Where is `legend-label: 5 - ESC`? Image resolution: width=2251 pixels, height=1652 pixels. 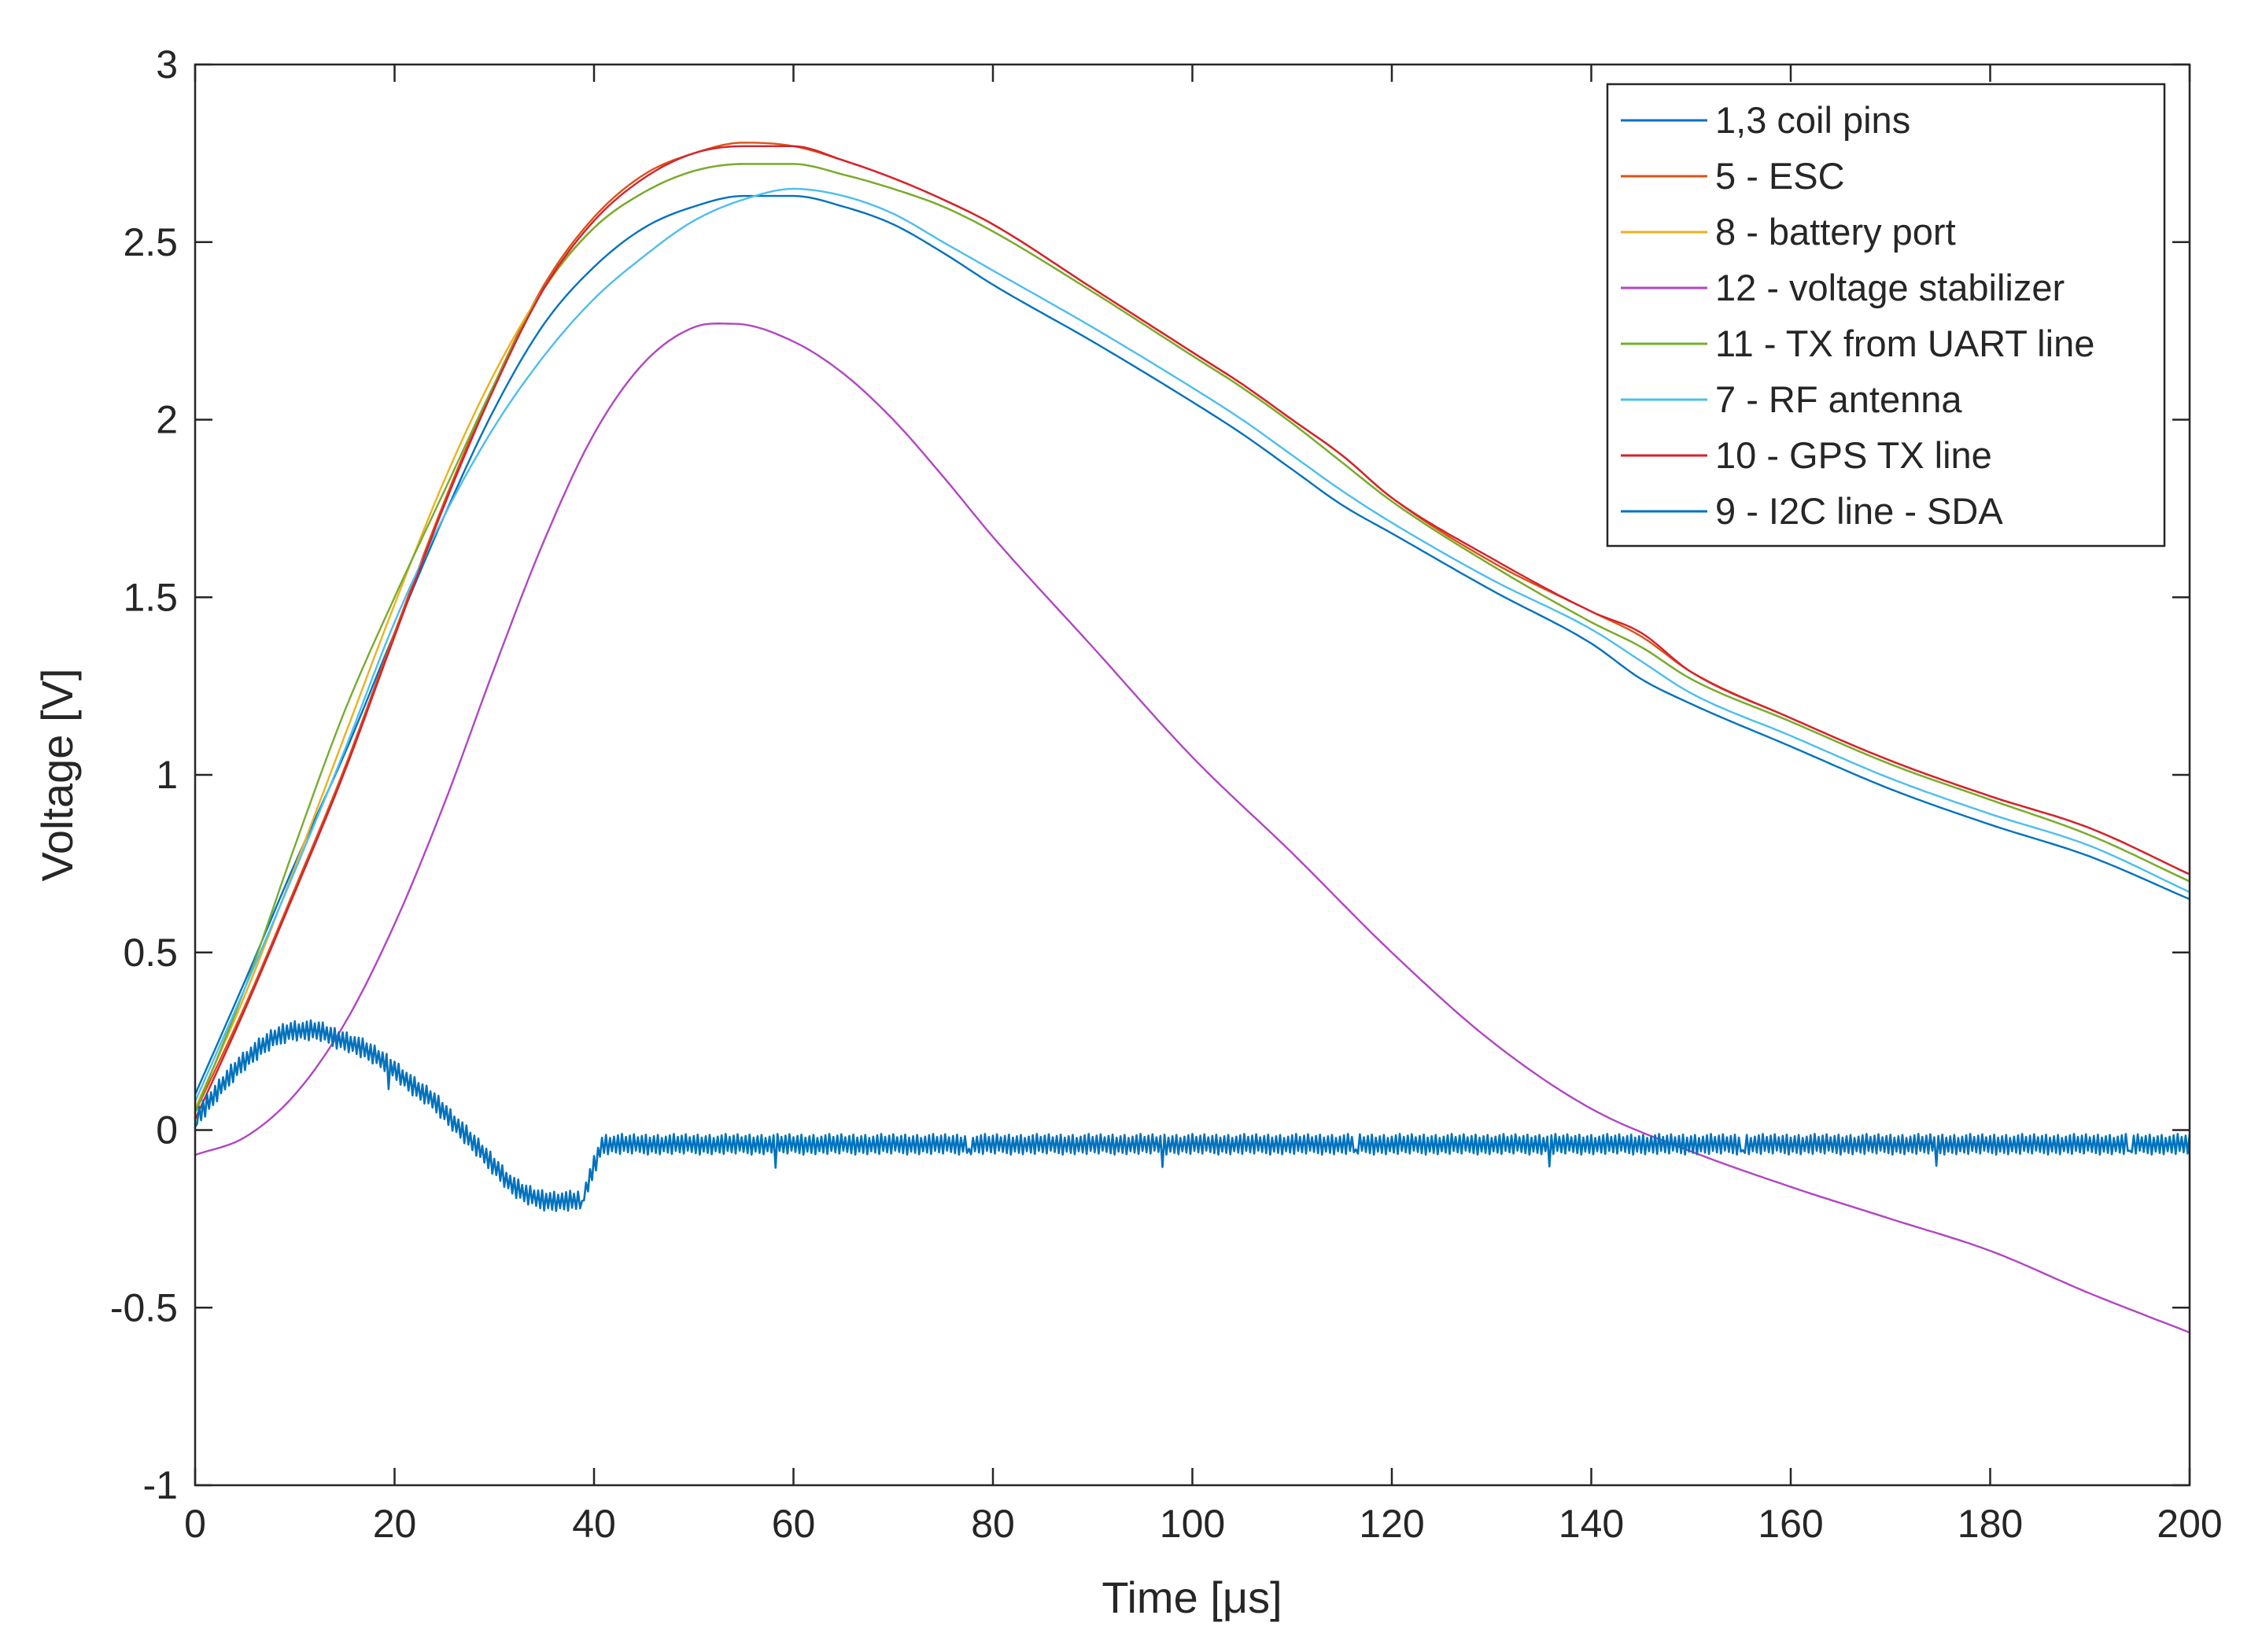 legend-label: 5 - ESC is located at coordinates (1780, 176).